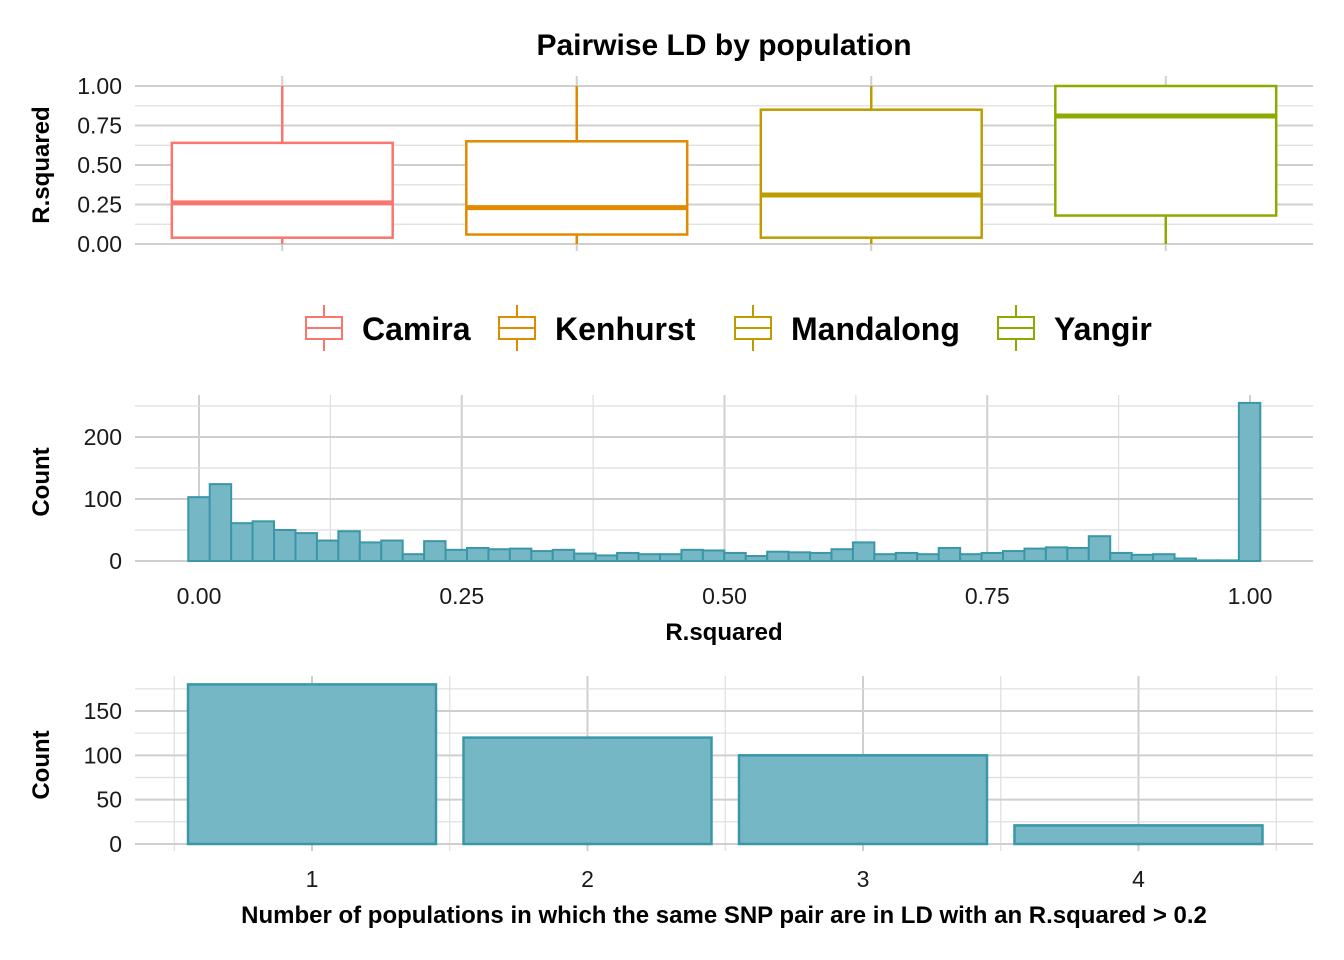  What do you see at coordinates (863, 879) in the screenshot?
I see `x-tick-label: 3` at bounding box center [863, 879].